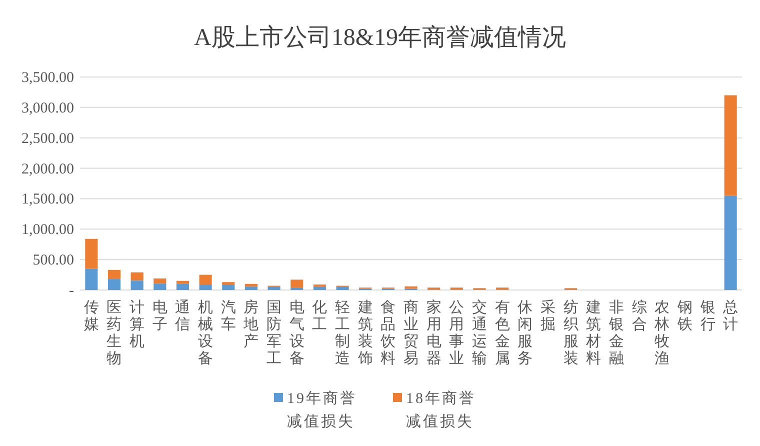 This screenshot has width=760, height=446. Describe the element at coordinates (441, 411) in the screenshot. I see `legend-label: 18年商誉减值损失` at that location.